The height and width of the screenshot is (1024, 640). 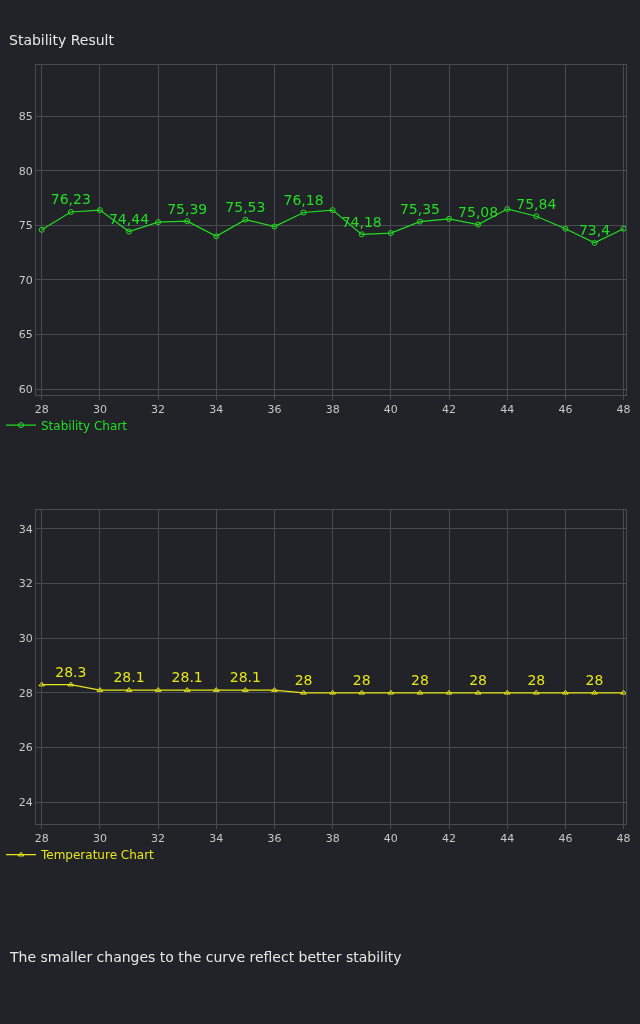 I want to click on y-tick-label: 60, so click(x=25, y=390).